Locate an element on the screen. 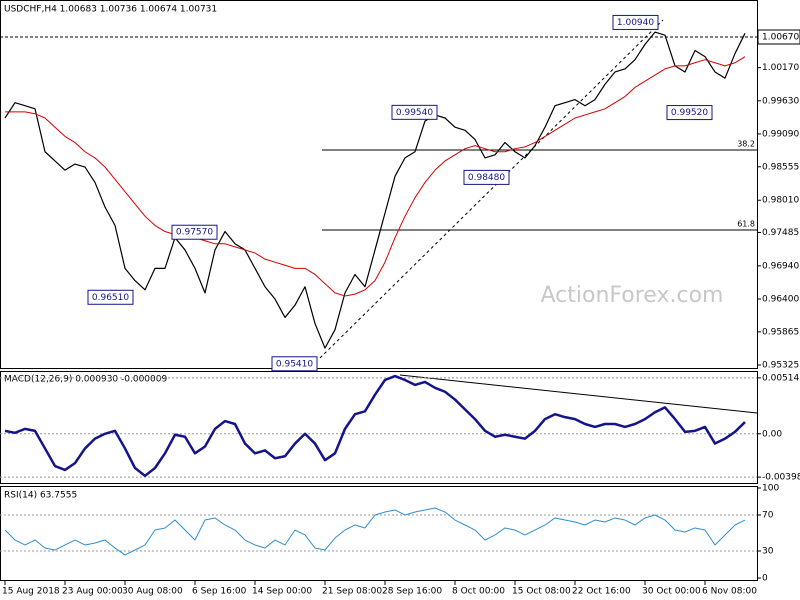  indicator-line is located at coordinates (375, 531).